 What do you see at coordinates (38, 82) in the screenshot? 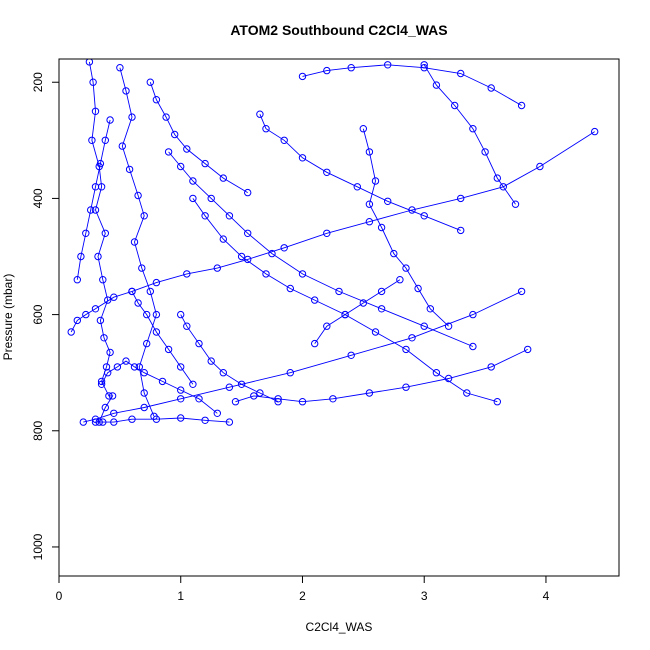
I see `y-tick-label: 200` at bounding box center [38, 82].